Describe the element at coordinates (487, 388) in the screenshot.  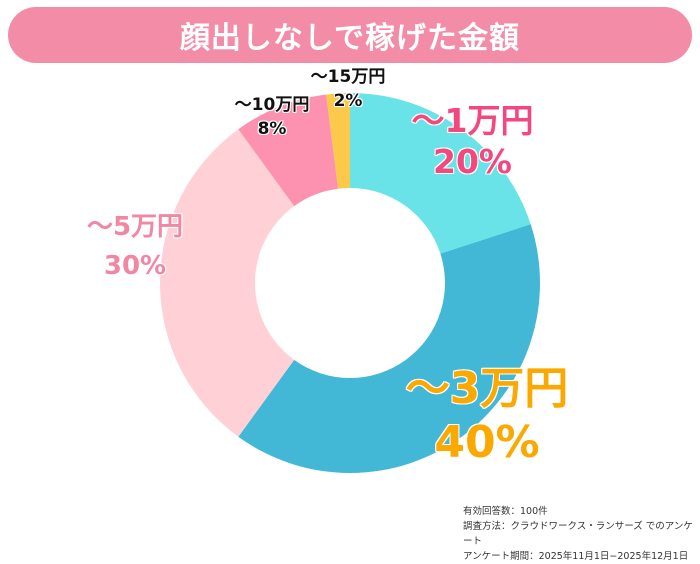
I see `label-3man-name: 〜3万円` at that location.